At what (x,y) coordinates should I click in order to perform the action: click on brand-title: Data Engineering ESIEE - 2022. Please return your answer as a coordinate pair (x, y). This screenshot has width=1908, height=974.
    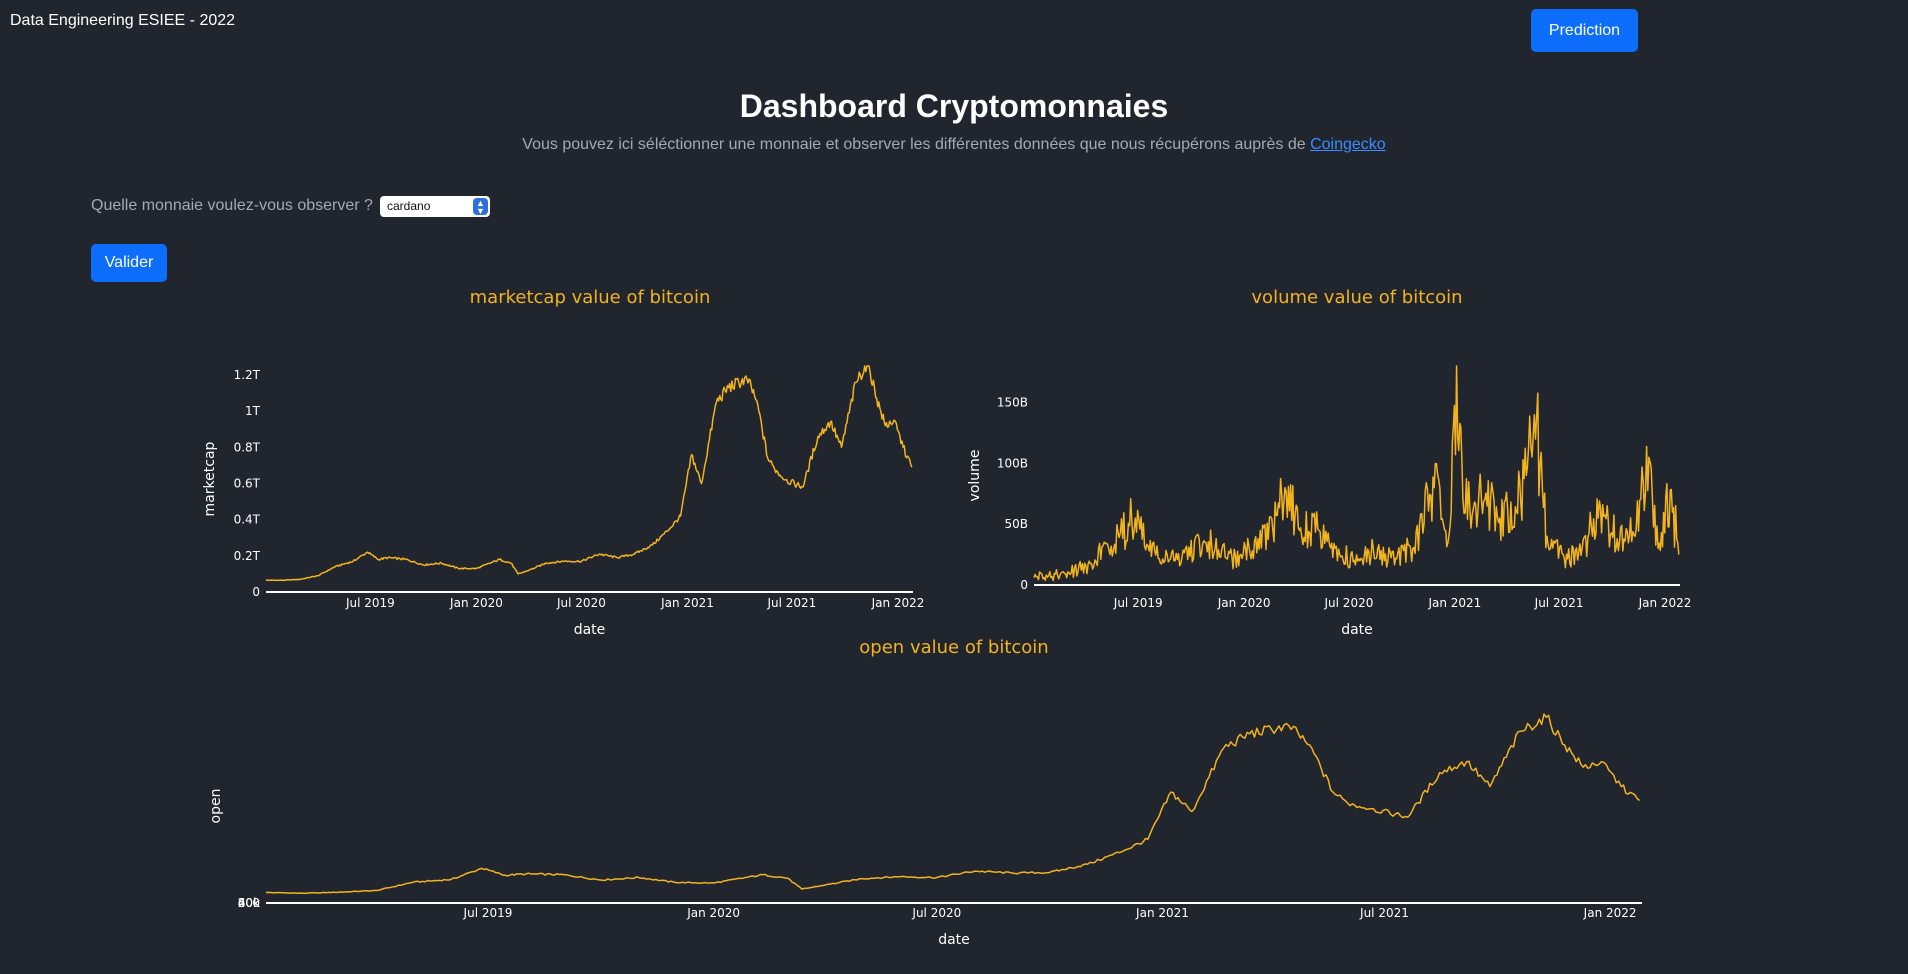
    Looking at the image, I should click on (123, 20).